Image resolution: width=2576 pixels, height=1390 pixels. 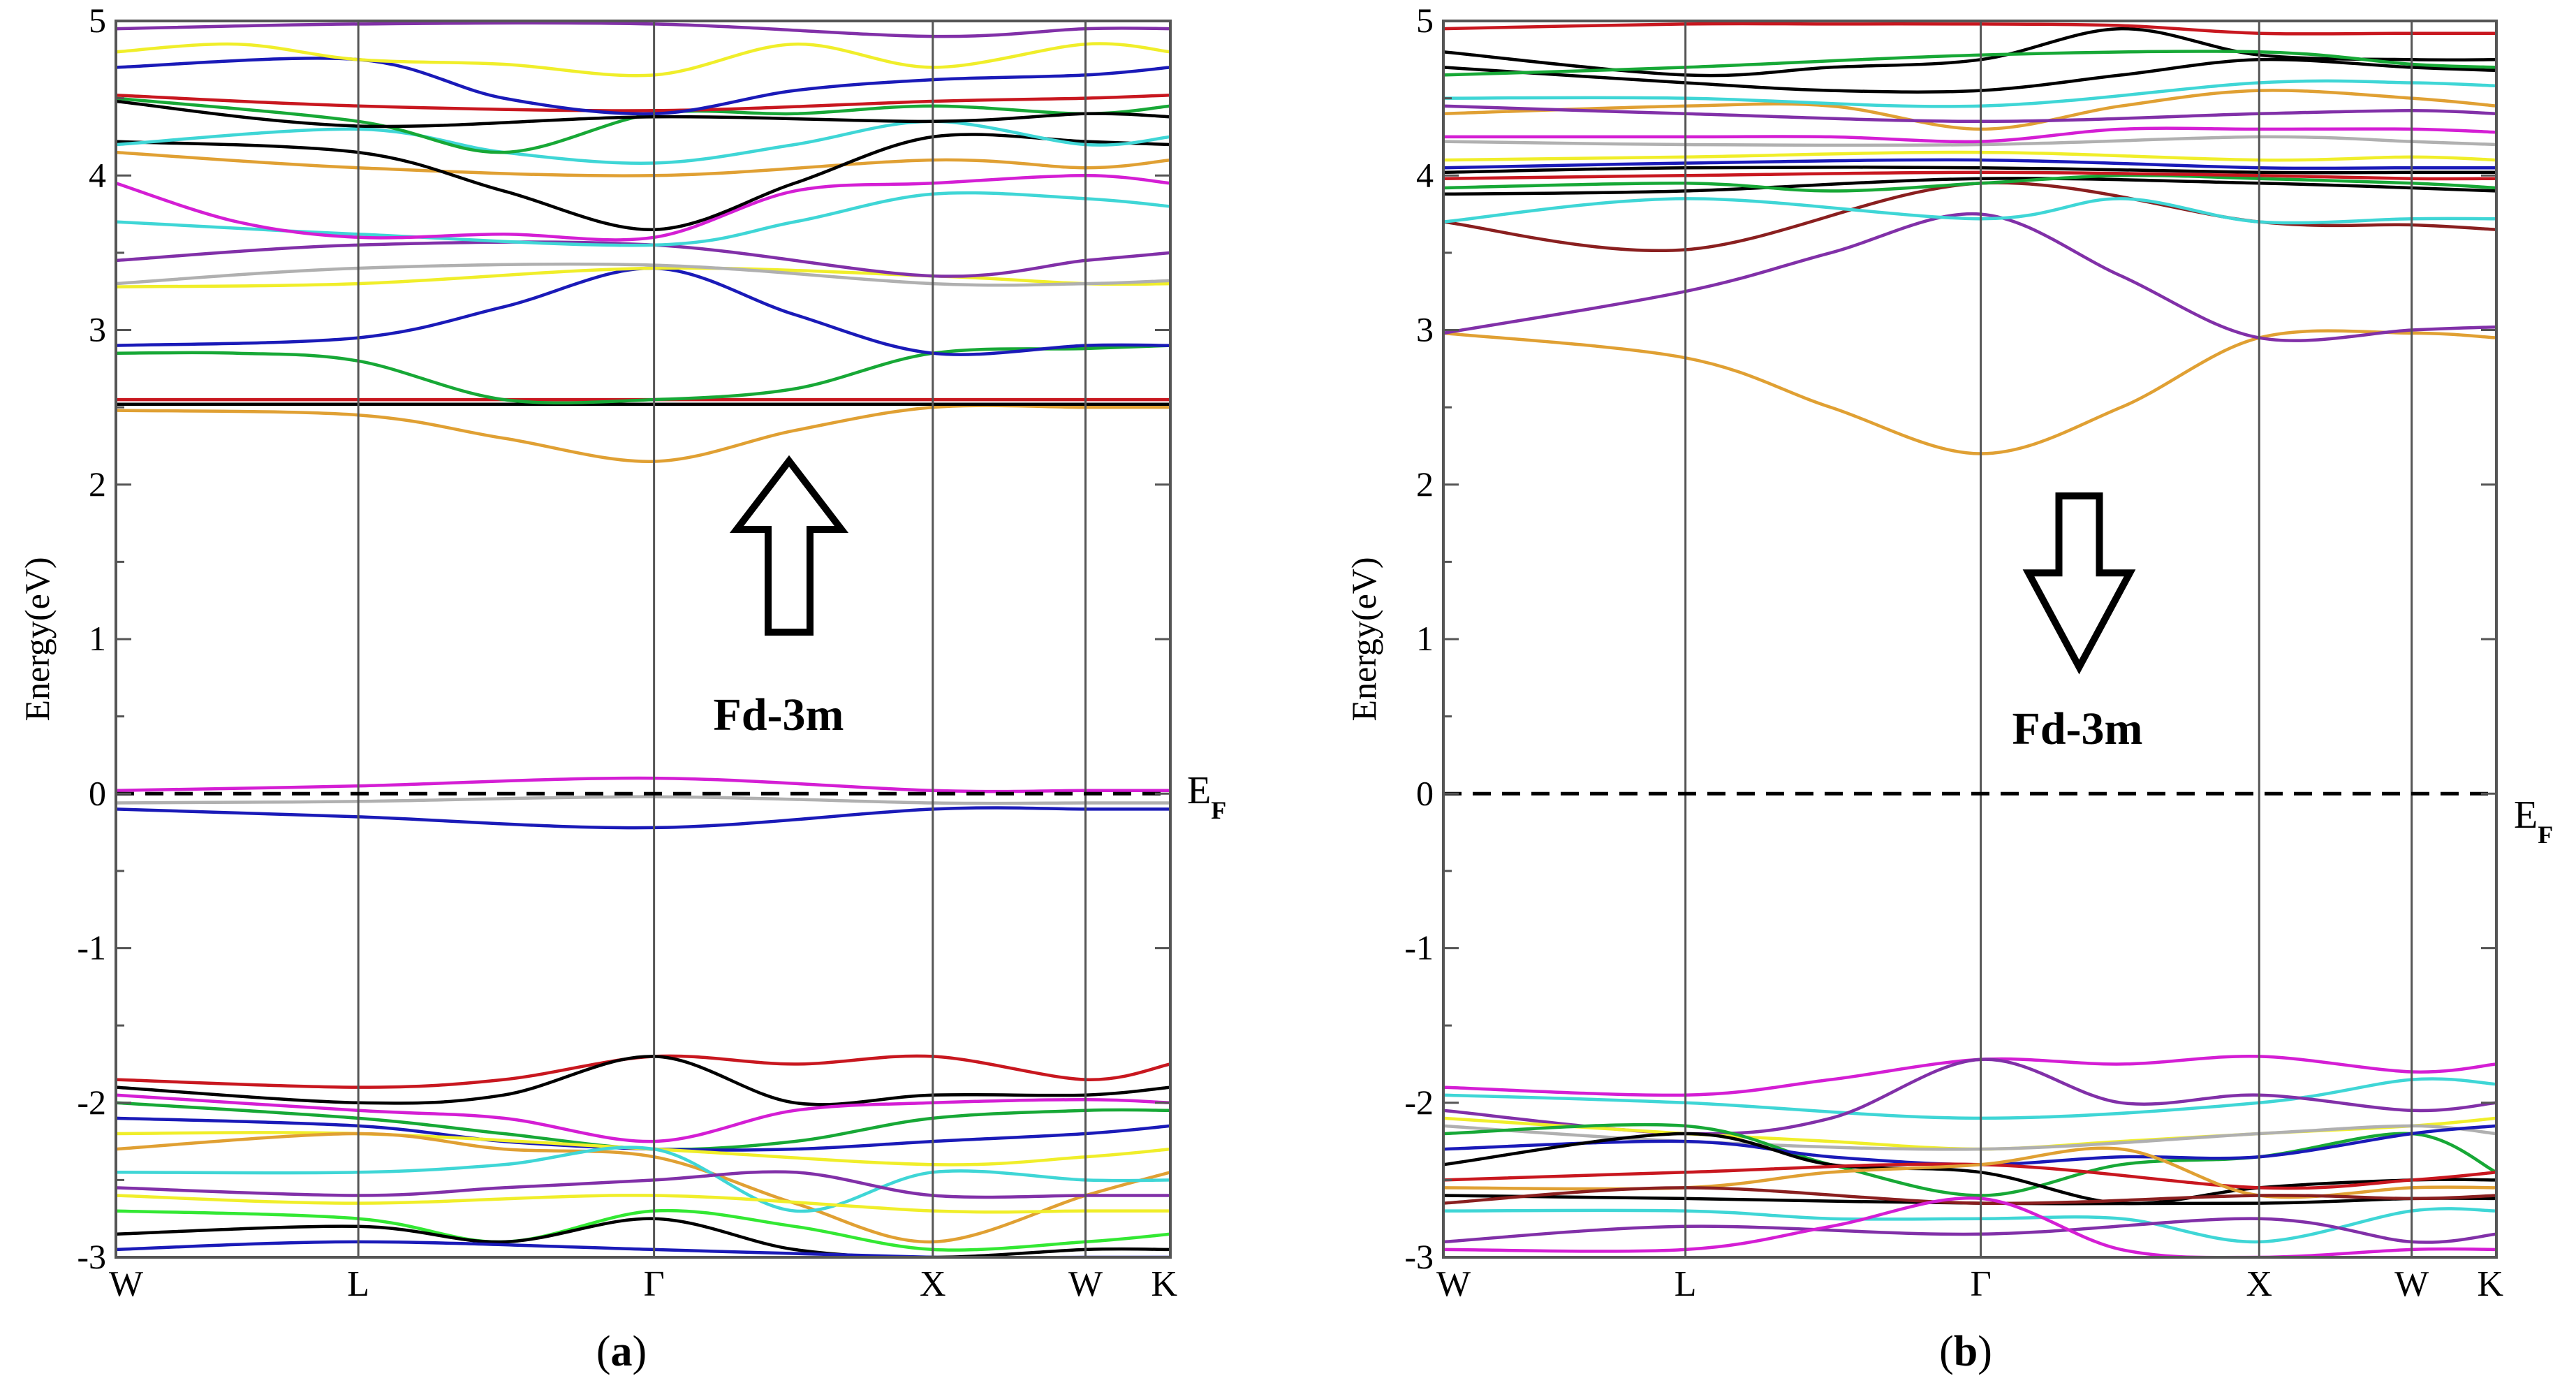 What do you see at coordinates (91, 947) in the screenshot?
I see `panel-a-ytick-label-2: -1` at bounding box center [91, 947].